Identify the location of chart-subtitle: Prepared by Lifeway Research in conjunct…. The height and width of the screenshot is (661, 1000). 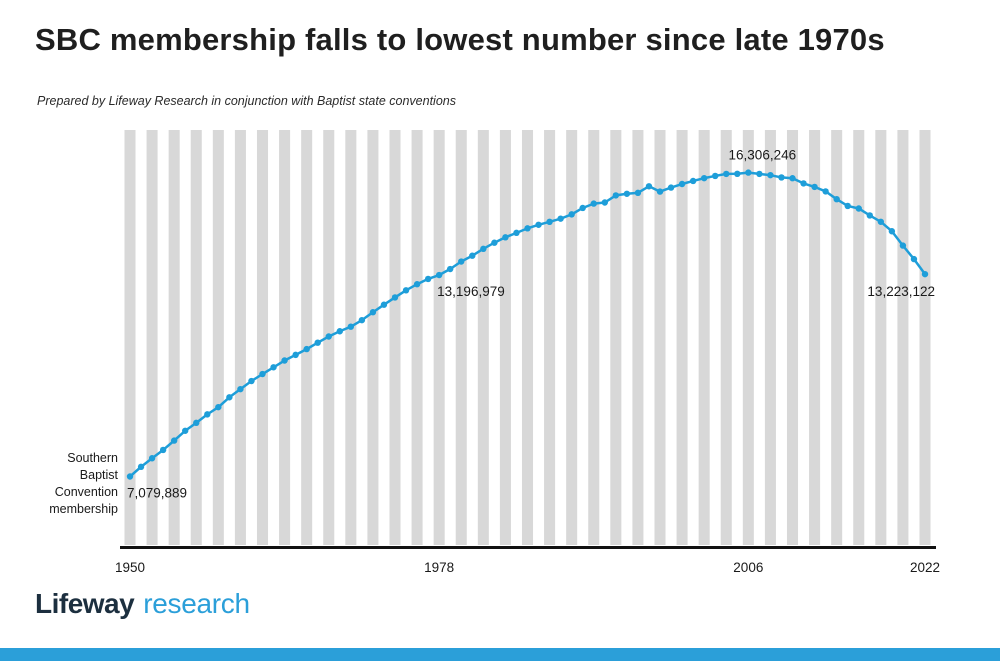
(246, 101).